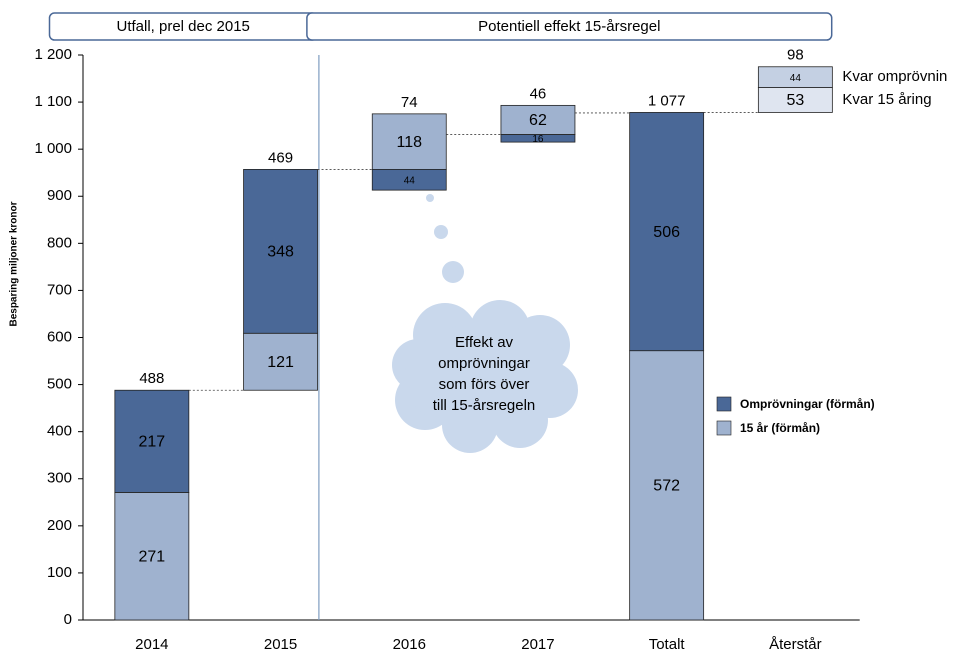  I want to click on segment-label: 506, so click(666, 232).